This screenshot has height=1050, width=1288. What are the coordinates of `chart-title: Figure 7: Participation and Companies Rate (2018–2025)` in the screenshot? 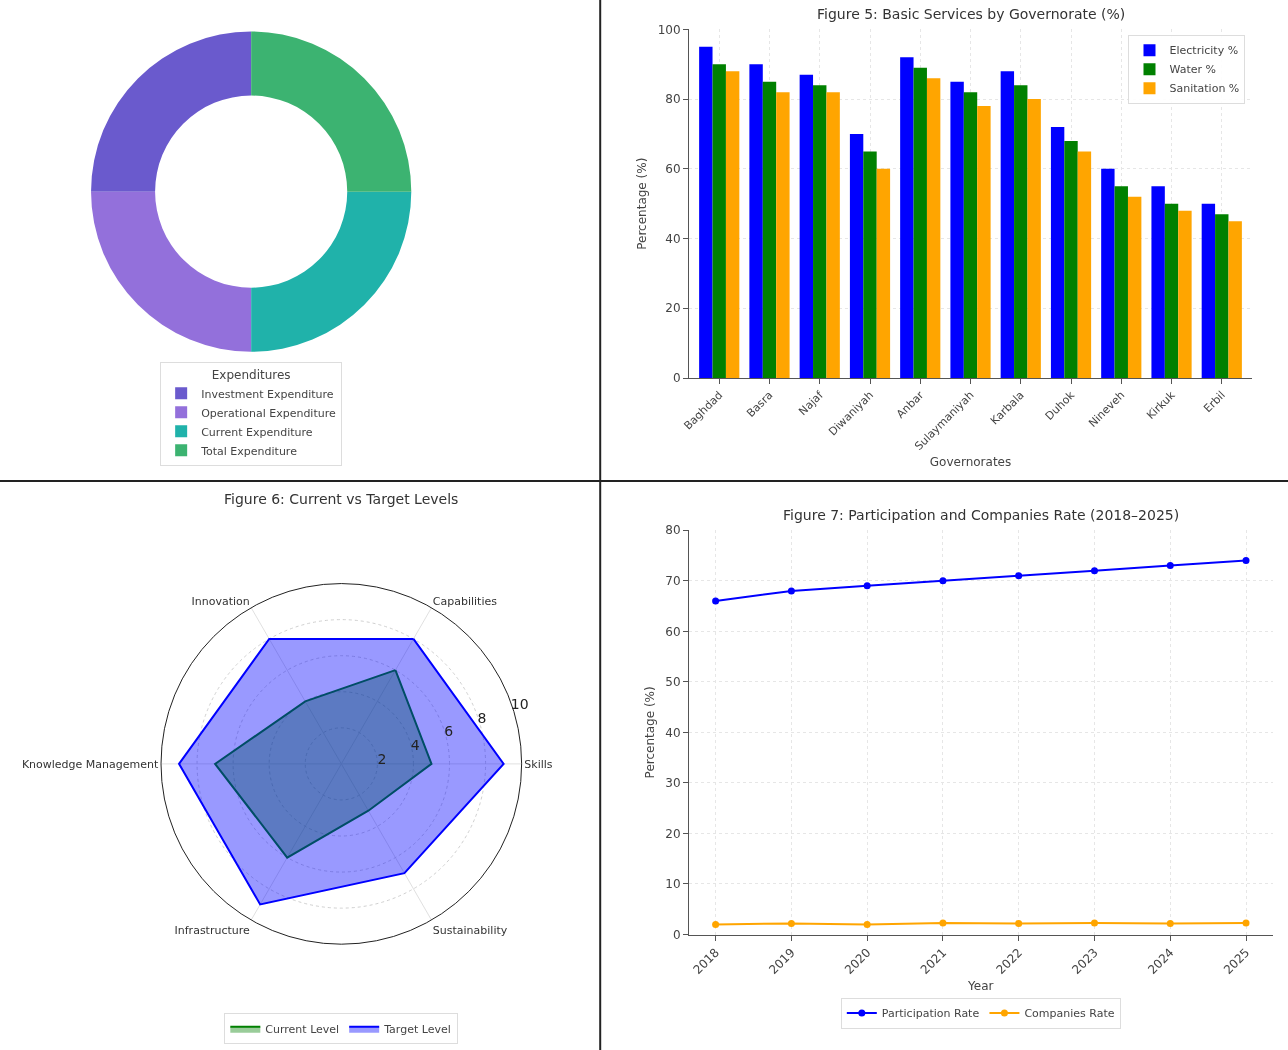 It's located at (981, 515).